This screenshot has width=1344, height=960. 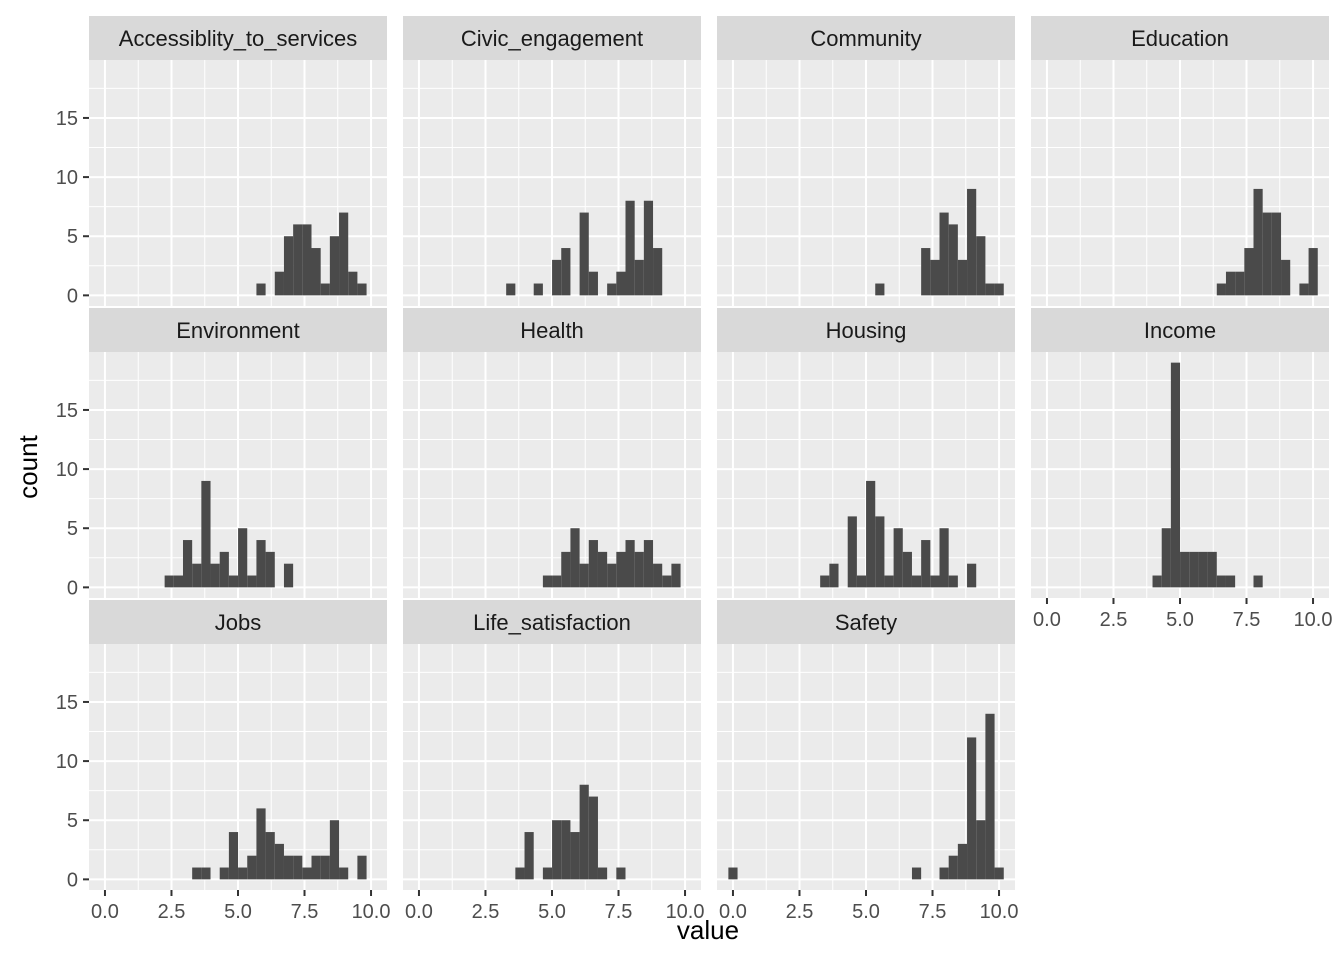 I want to click on facet-housing: Housing, so click(x=866, y=453).